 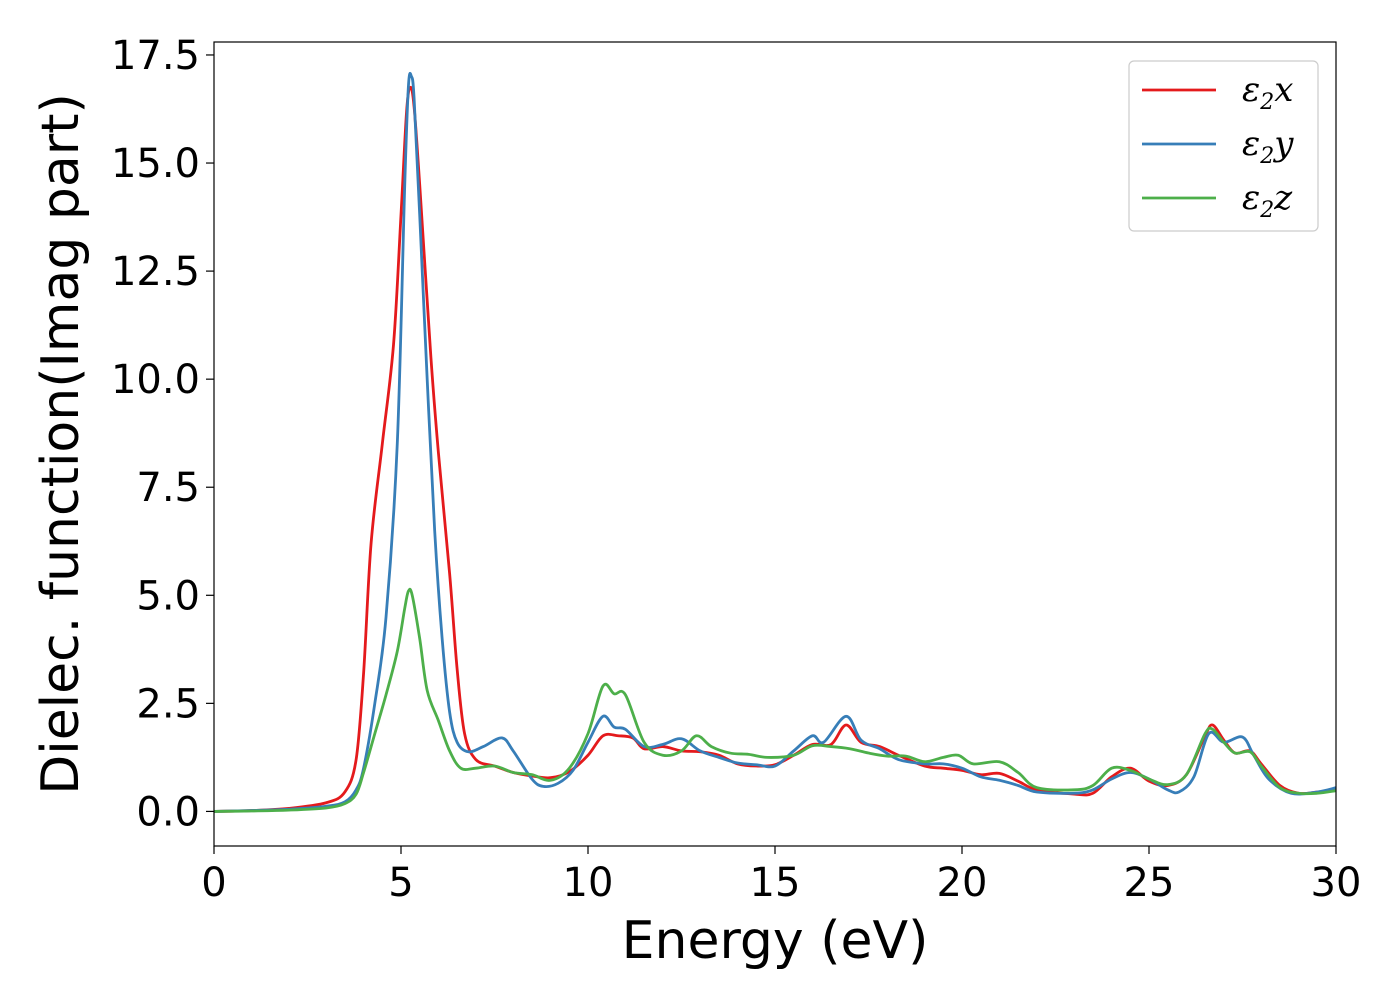 What do you see at coordinates (775, 883) in the screenshot?
I see `x-tick-label: 15` at bounding box center [775, 883].